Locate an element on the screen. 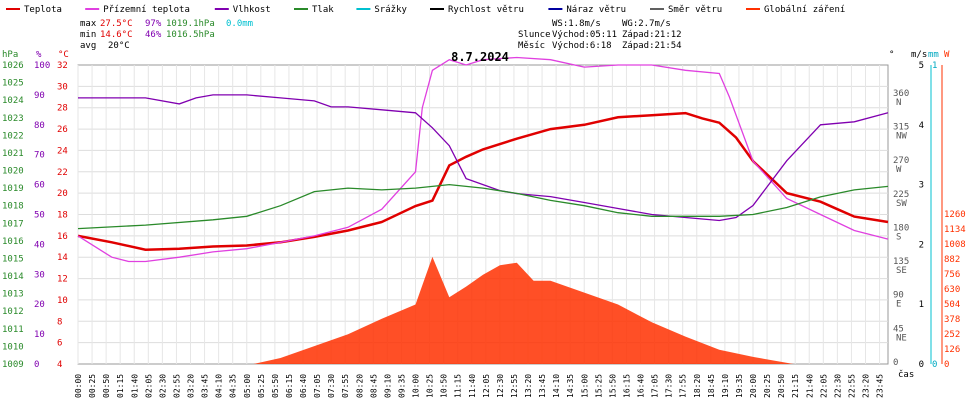  x-tick-label: 13:45 is located at coordinates (542, 386).